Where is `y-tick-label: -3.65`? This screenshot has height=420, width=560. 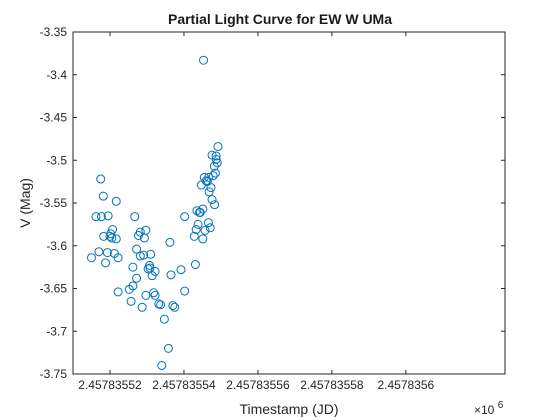
y-tick-label: -3.65 is located at coordinates (54, 289).